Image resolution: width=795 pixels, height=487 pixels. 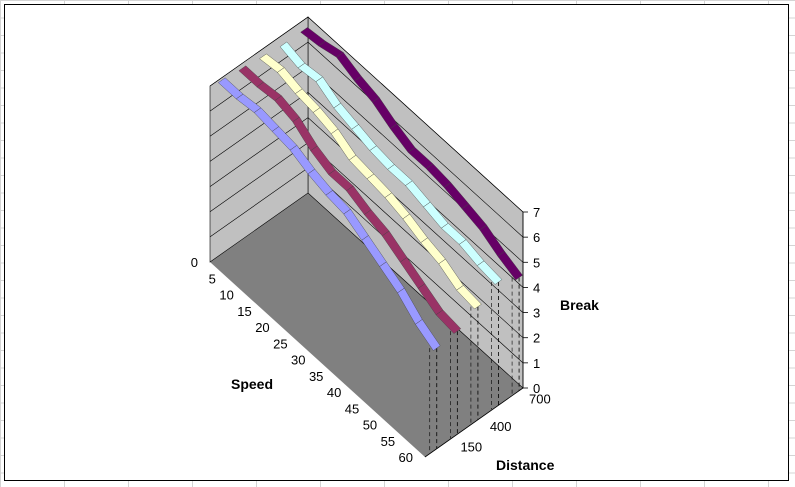 What do you see at coordinates (474, 365) in the screenshot?
I see `chart-droplines` at bounding box center [474, 365].